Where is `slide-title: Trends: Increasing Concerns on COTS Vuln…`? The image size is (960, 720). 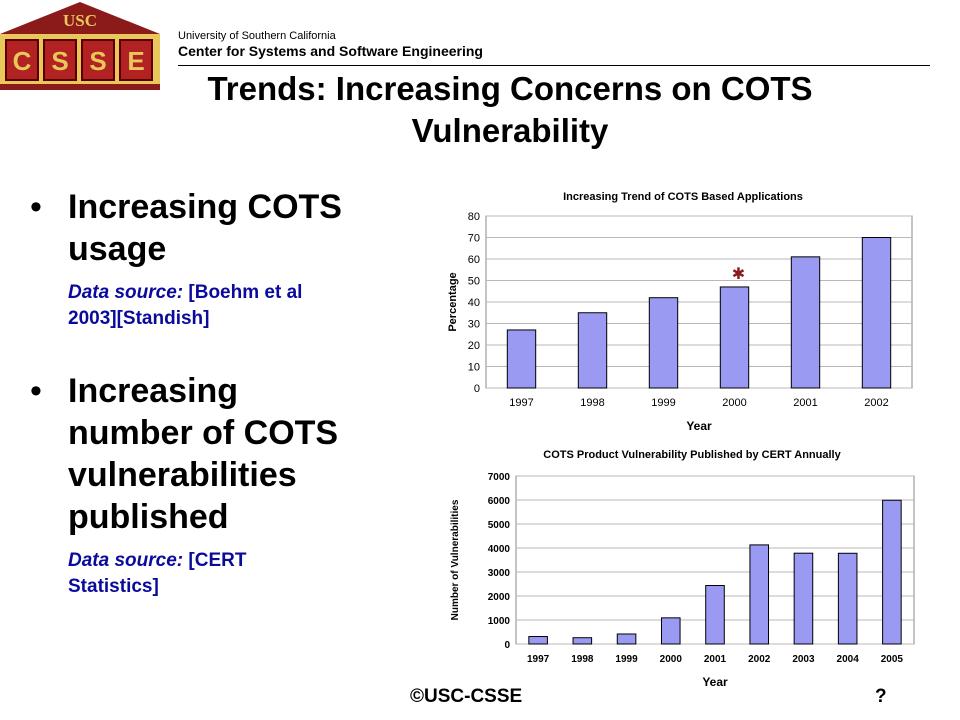
slide-title: Trends: Increasing Concerns on COTS Vuln… is located at coordinates (510, 110).